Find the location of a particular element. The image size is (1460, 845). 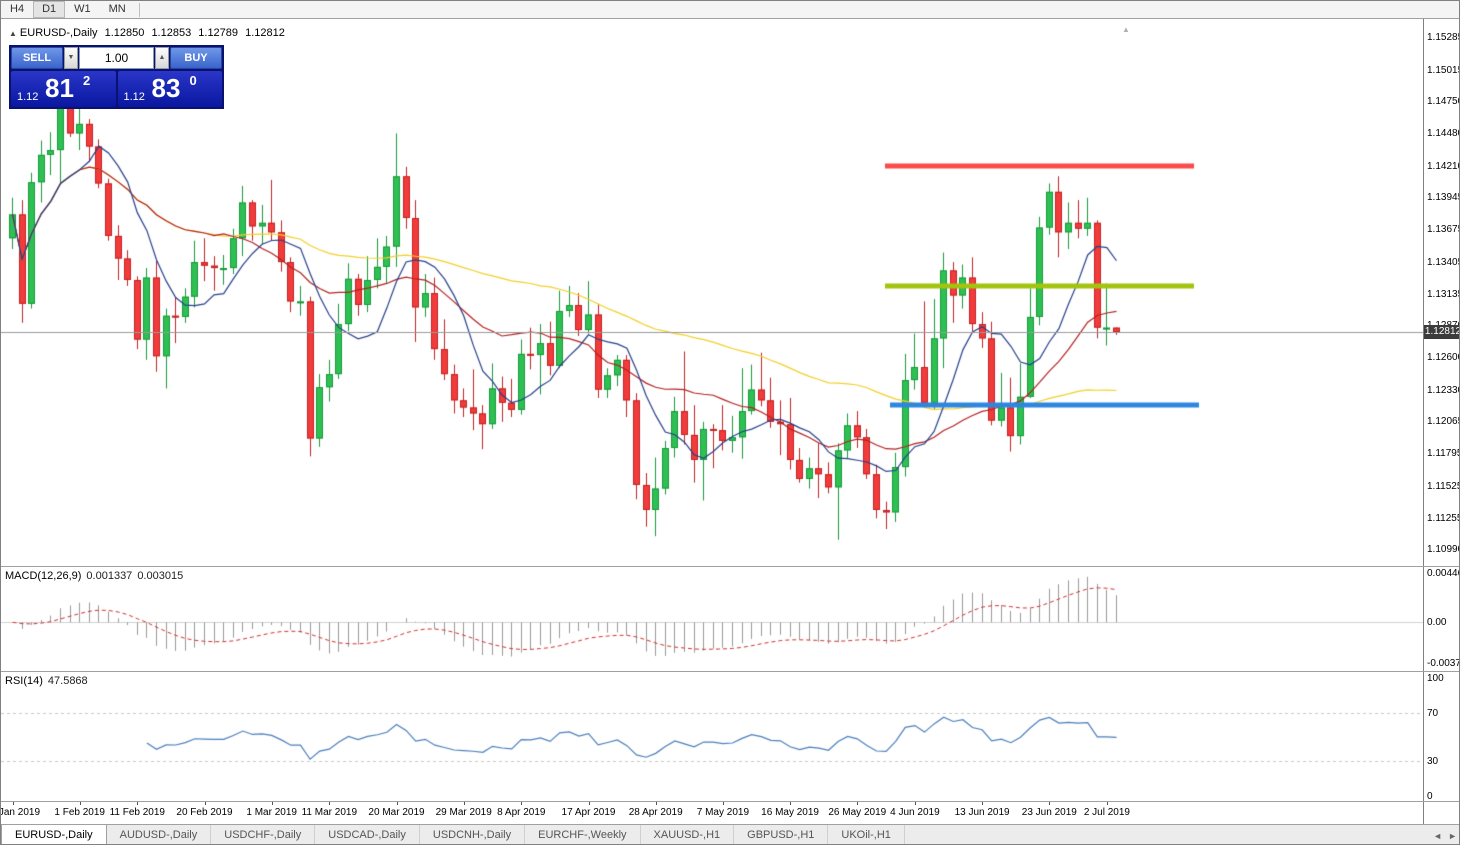

volume-spin-up-icon: ▲ is located at coordinates (162, 58).